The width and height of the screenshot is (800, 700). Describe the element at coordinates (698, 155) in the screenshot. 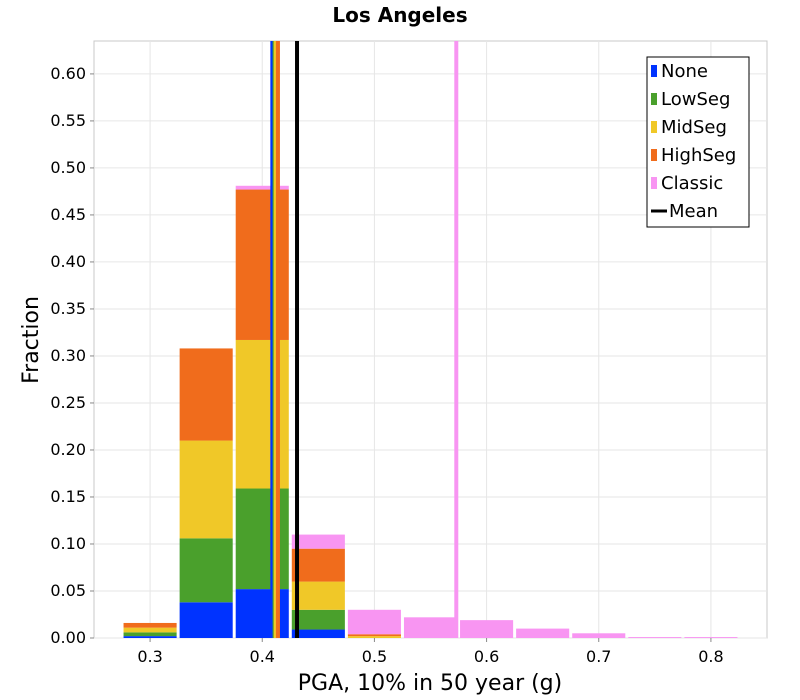

I see `legend-label-highseg: HighSeg` at that location.